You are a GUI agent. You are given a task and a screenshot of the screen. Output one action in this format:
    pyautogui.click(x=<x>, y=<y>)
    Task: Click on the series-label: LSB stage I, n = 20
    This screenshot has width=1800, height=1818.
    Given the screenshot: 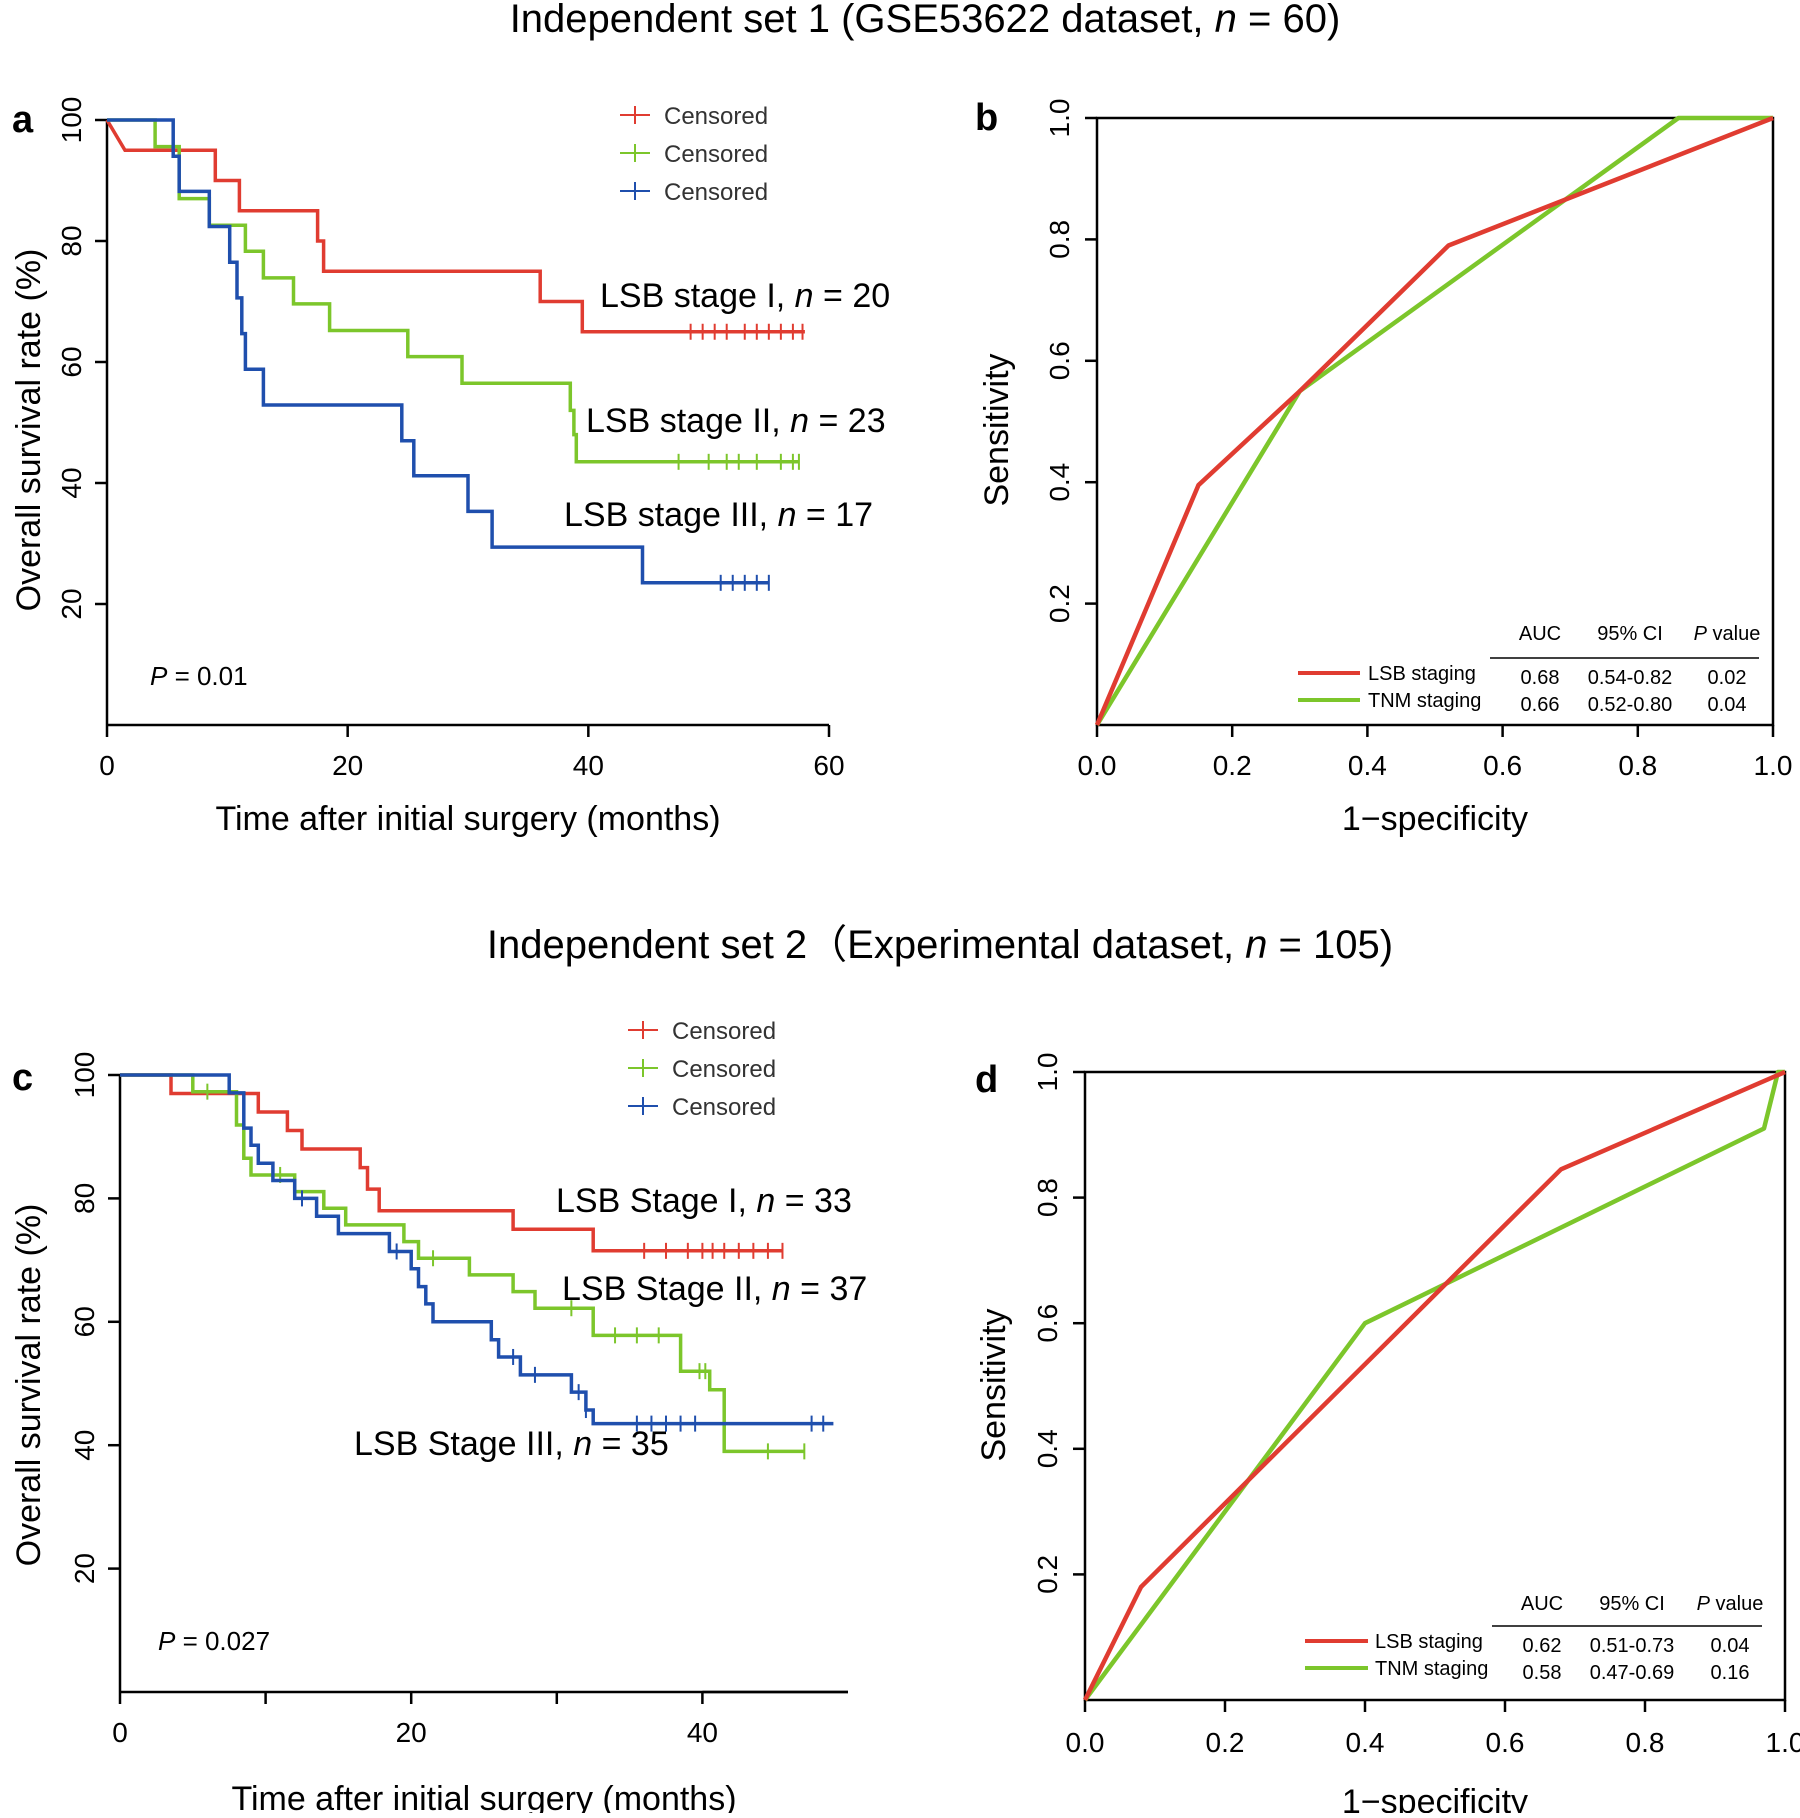 What is the action you would take?
    pyautogui.click(x=745, y=296)
    